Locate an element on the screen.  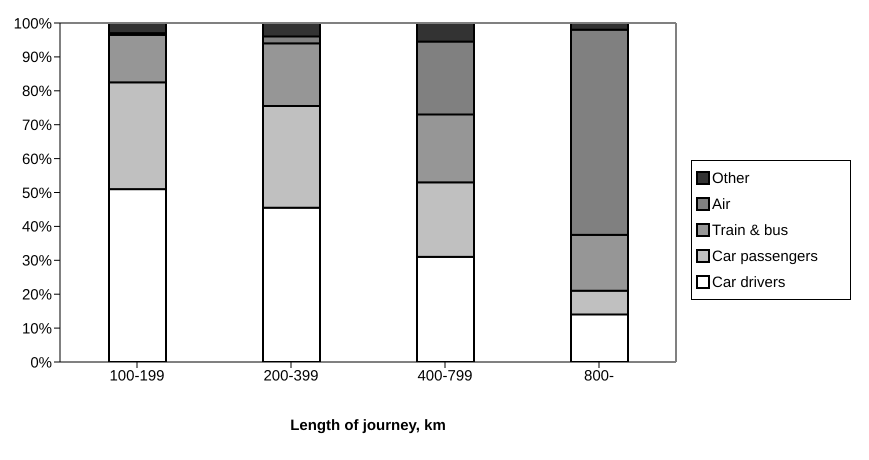
y-tick-label: 90% is located at coordinates (37, 57).